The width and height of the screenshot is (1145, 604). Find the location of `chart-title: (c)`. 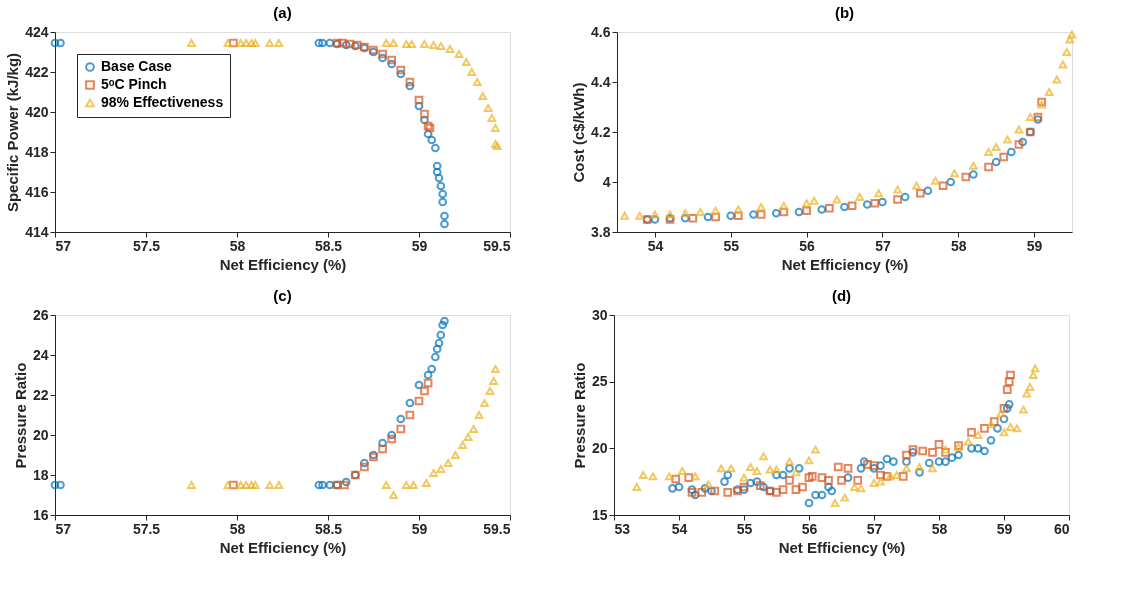

chart-title: (c) is located at coordinates (282, 295).